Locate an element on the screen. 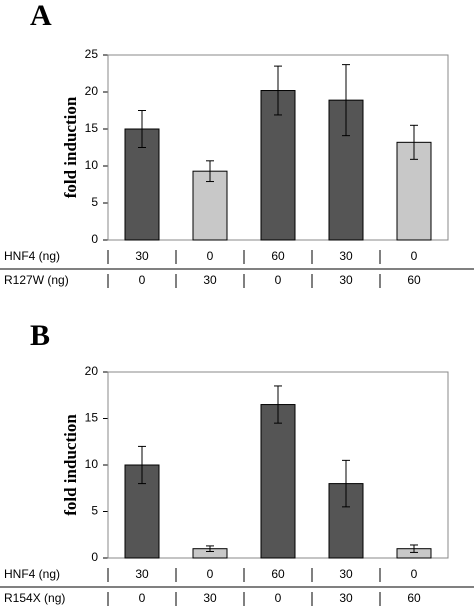 Image resolution: width=474 pixels, height=615 pixels. row-label: R127W (ng) is located at coordinates (36, 280).